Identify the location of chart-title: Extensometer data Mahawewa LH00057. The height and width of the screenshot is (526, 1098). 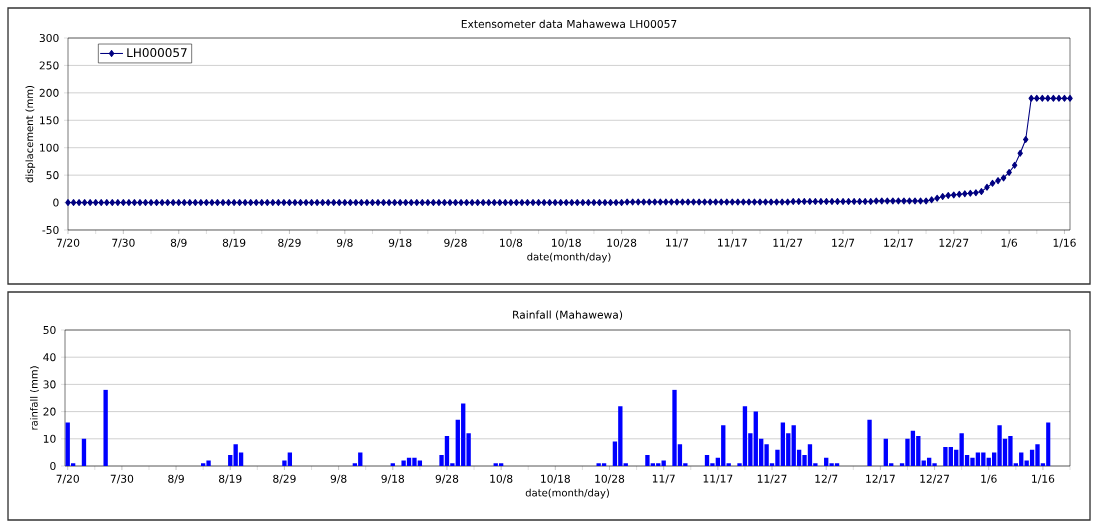
(569, 23).